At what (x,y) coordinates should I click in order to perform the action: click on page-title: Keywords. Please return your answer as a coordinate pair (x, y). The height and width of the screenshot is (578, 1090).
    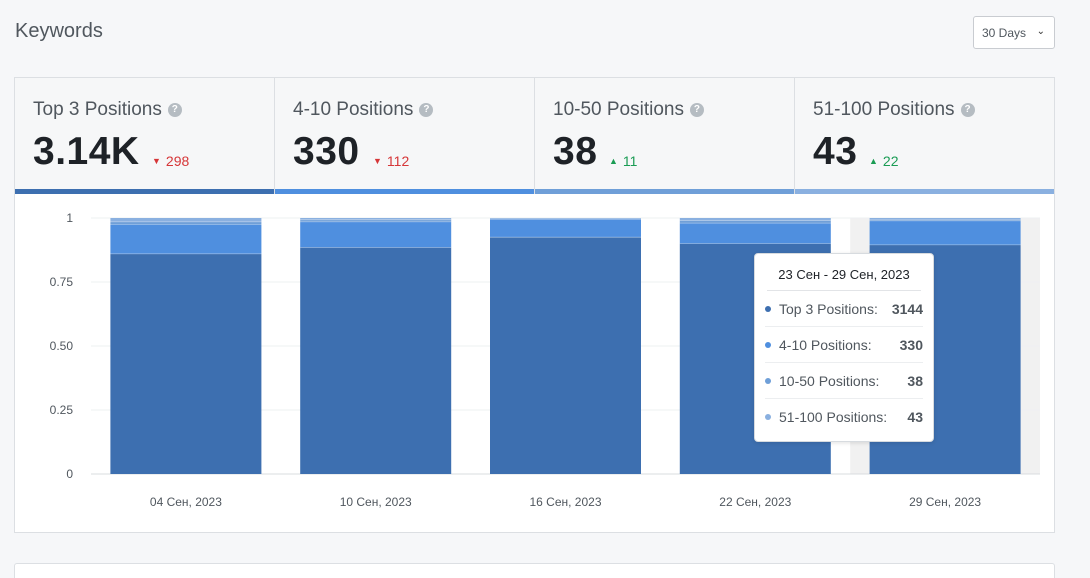
    Looking at the image, I should click on (59, 31).